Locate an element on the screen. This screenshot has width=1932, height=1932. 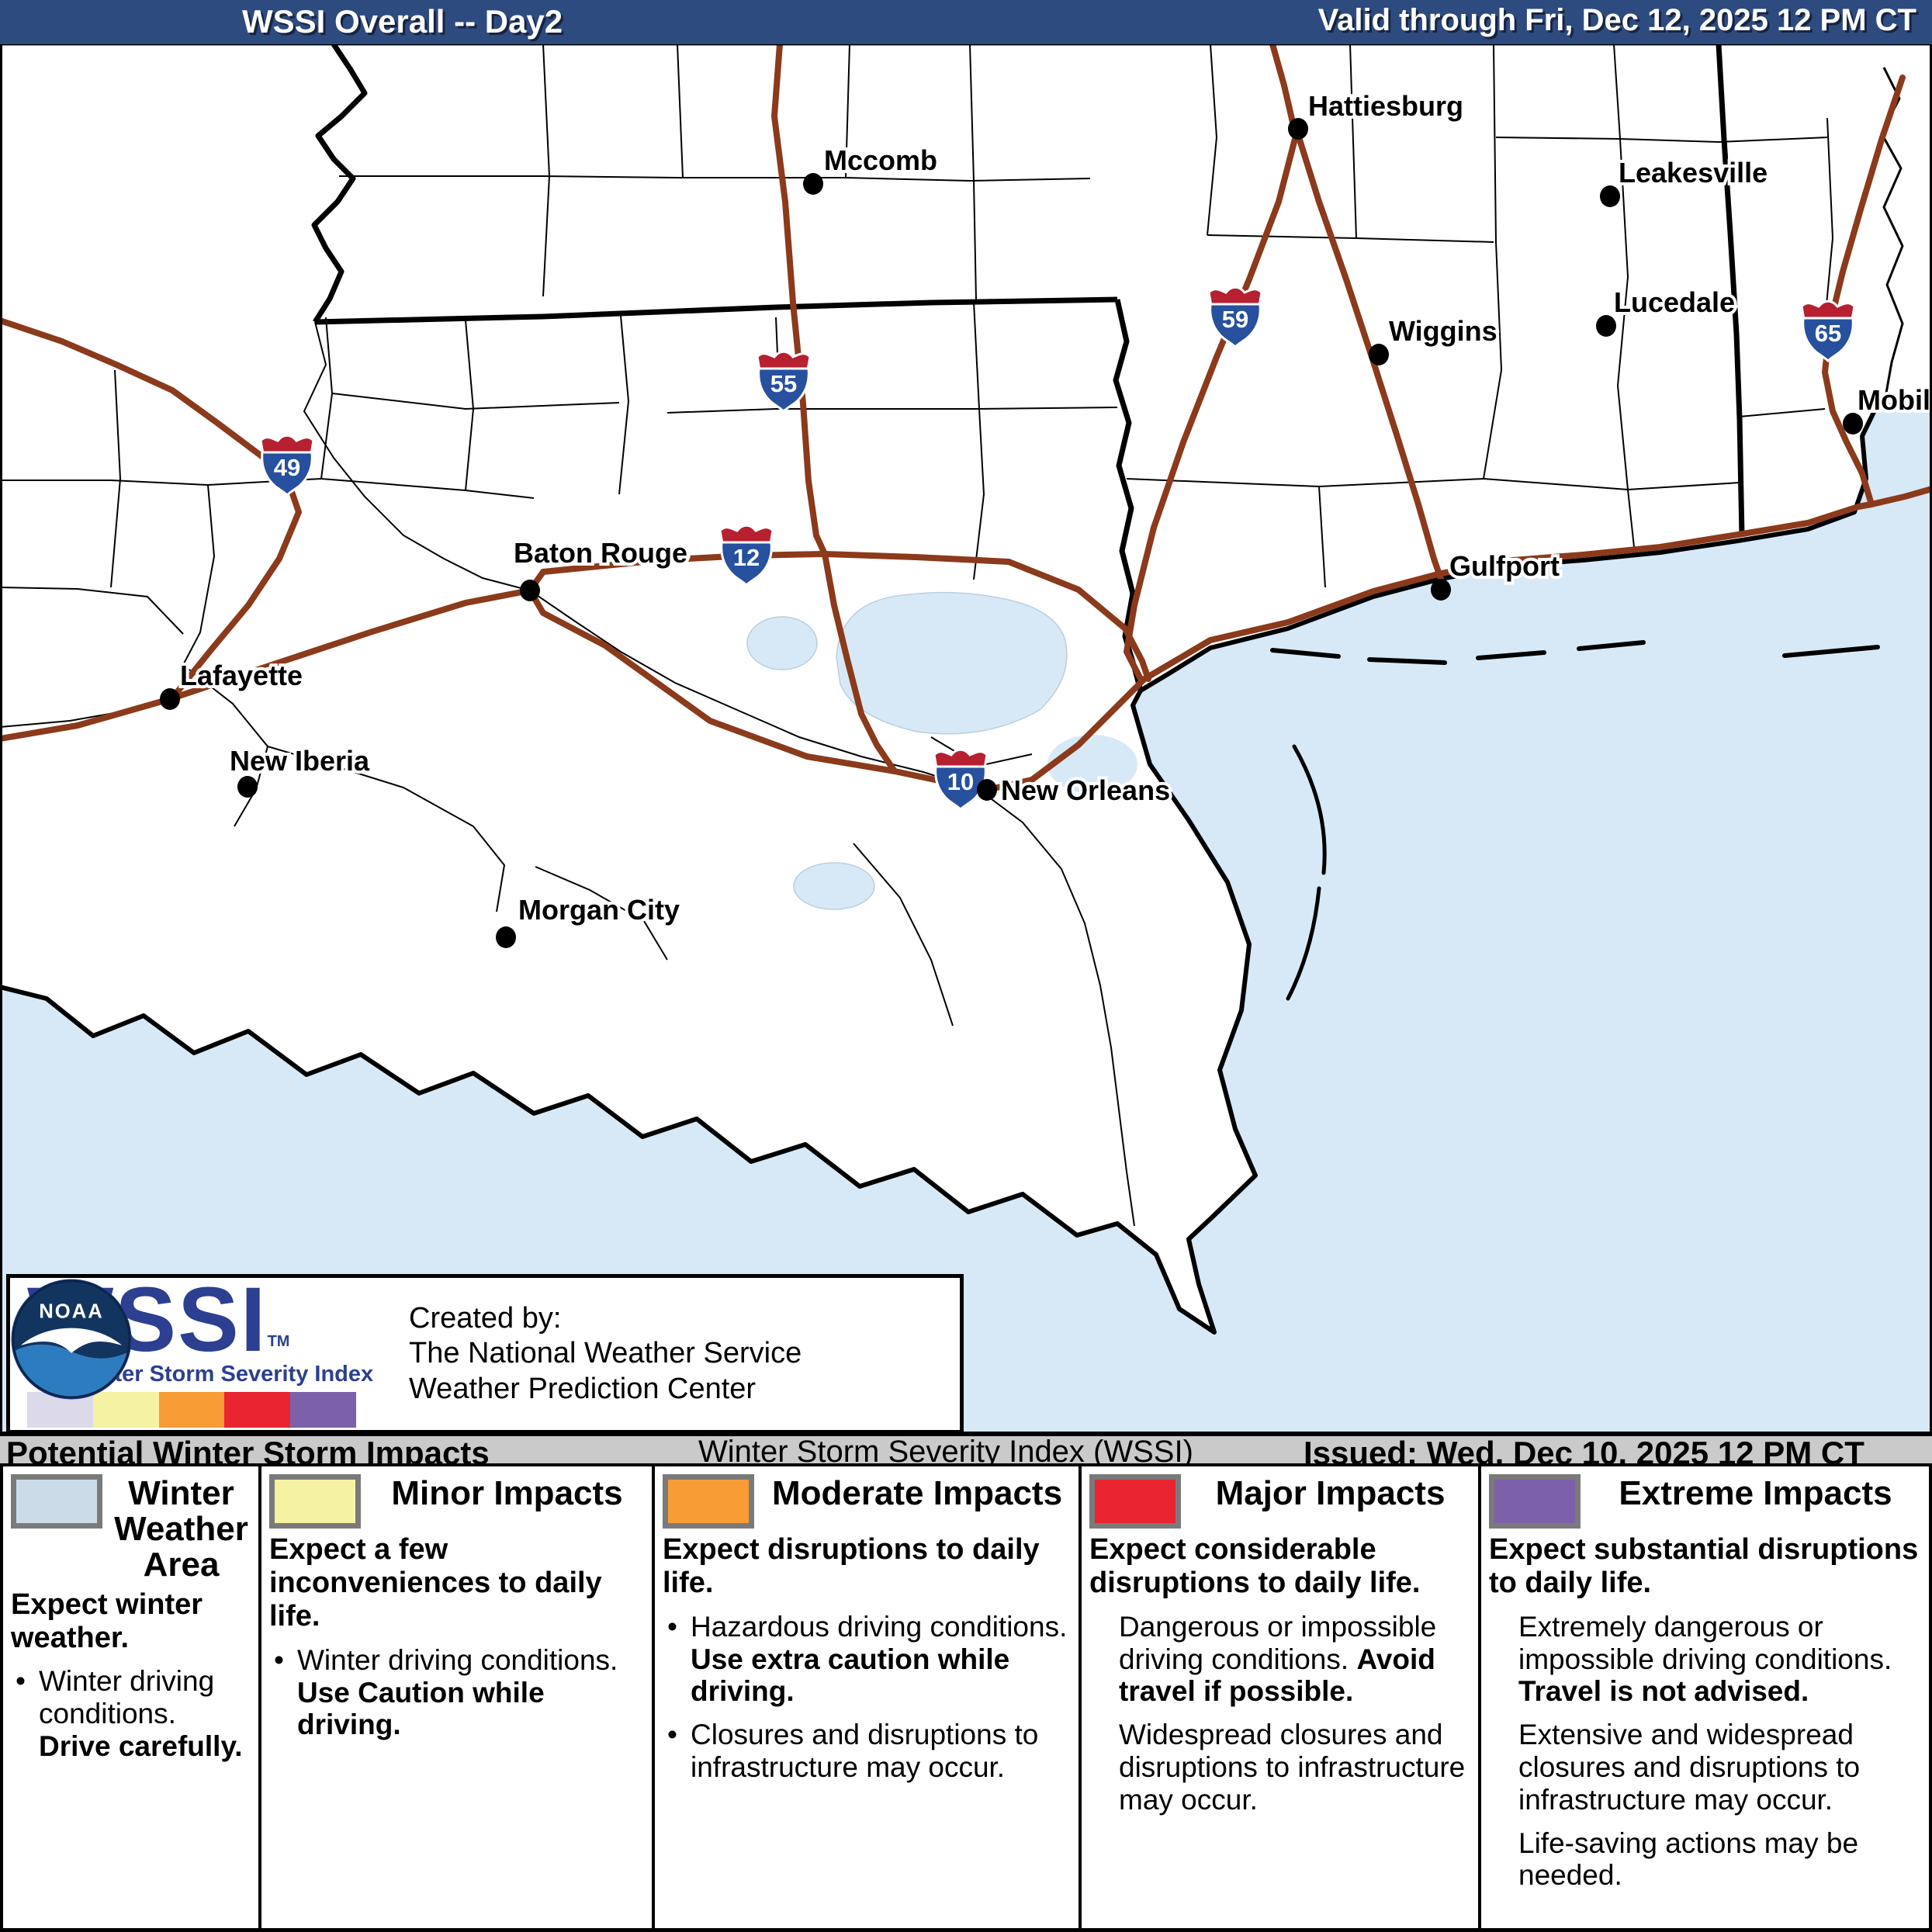
interstate-49-shield: 49 is located at coordinates (287, 466).